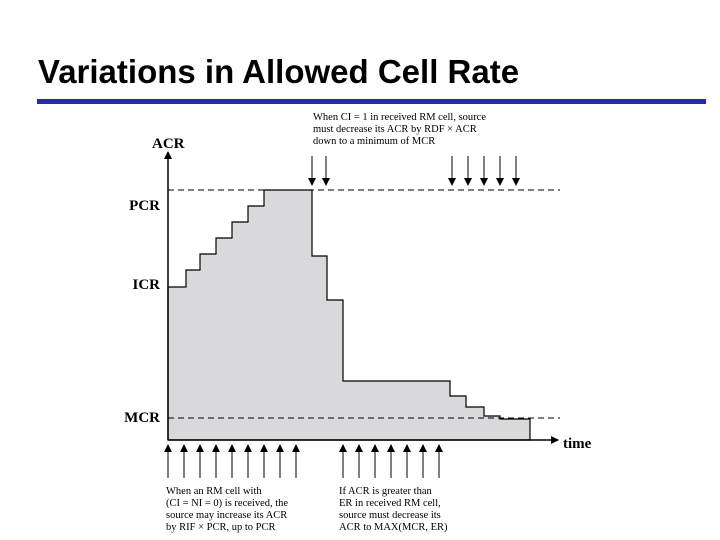 The width and height of the screenshot is (720, 540). Describe the element at coordinates (278, 71) in the screenshot. I see `title: Variations in Allowed Cell Rate` at that location.